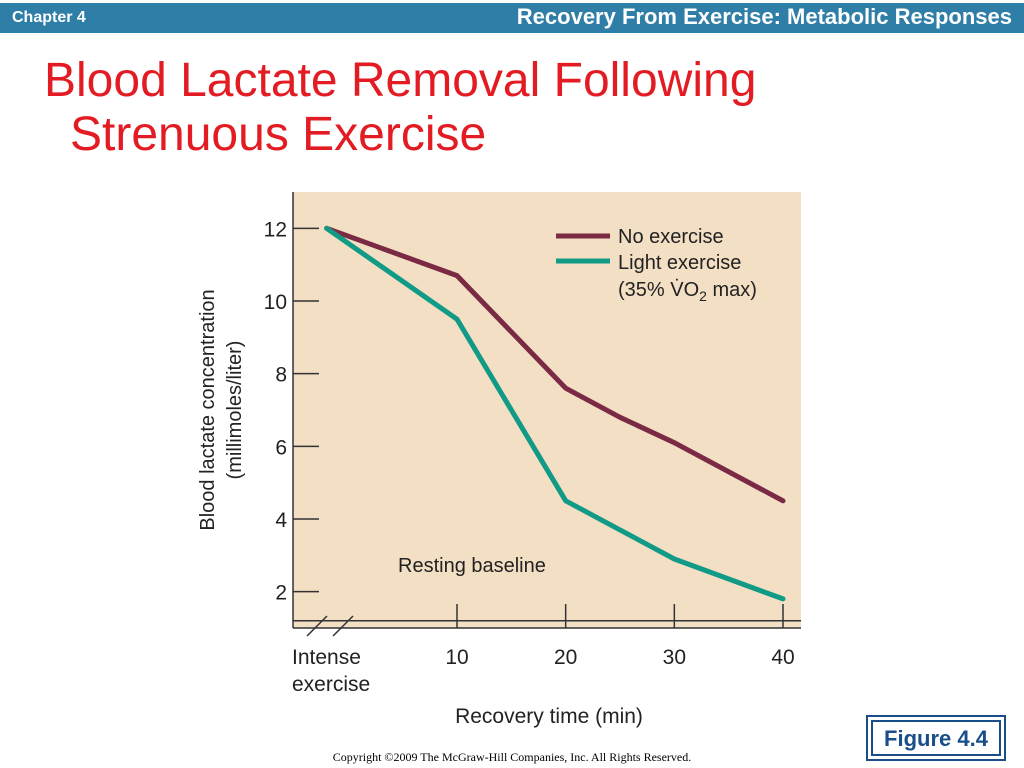 The height and width of the screenshot is (768, 1024). What do you see at coordinates (565, 657) in the screenshot?
I see `x-tick-label: 20` at bounding box center [565, 657].